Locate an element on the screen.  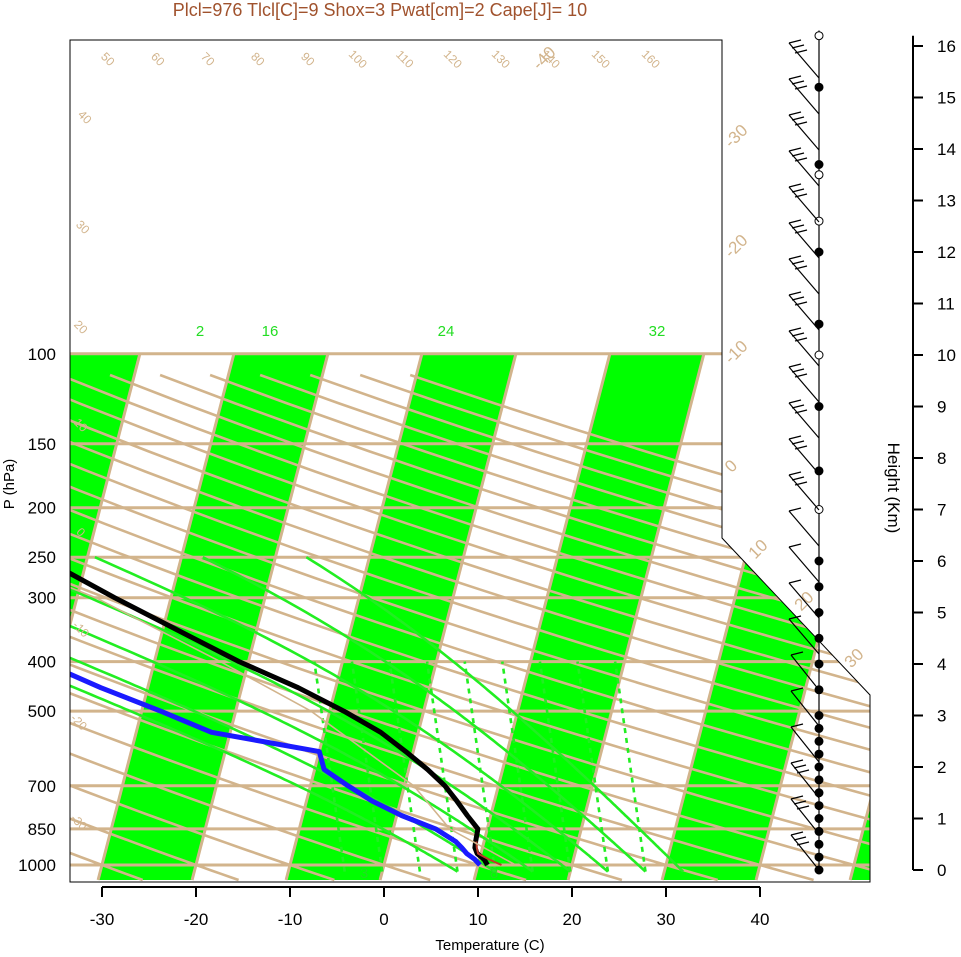
temperature-band is located at coordinates (105, 616).